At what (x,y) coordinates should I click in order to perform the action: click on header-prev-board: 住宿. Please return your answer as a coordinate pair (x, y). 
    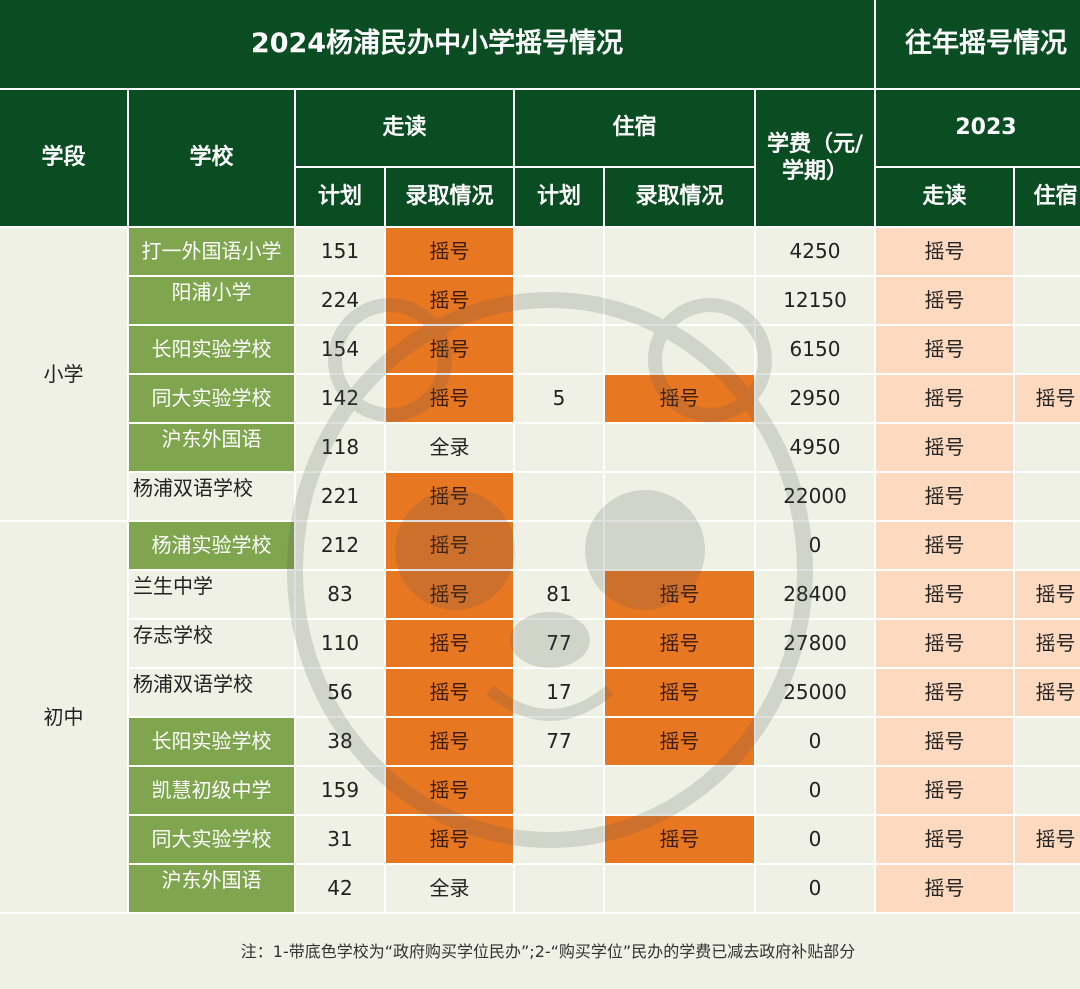
    Looking at the image, I should click on (1047, 197).